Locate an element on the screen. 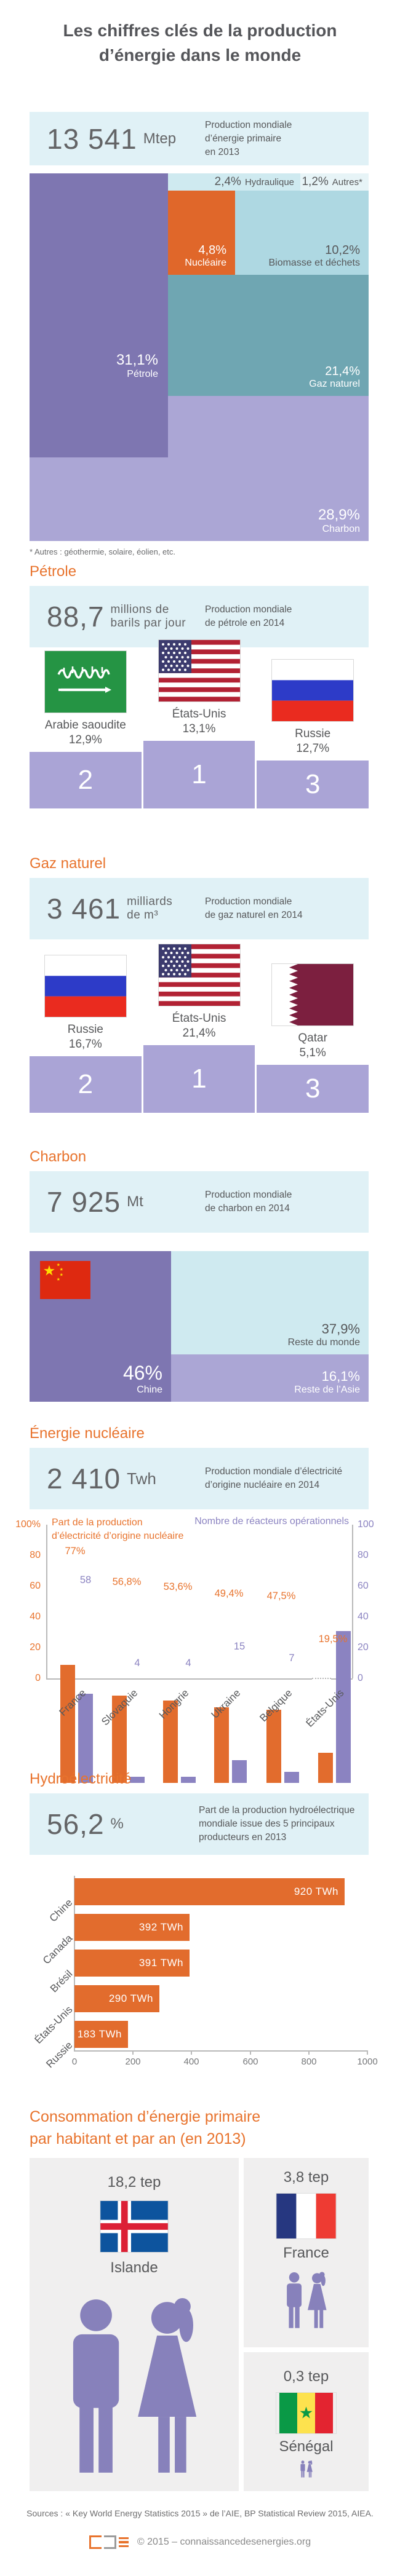  treemap-block-charbon-upper is located at coordinates (268, 426).